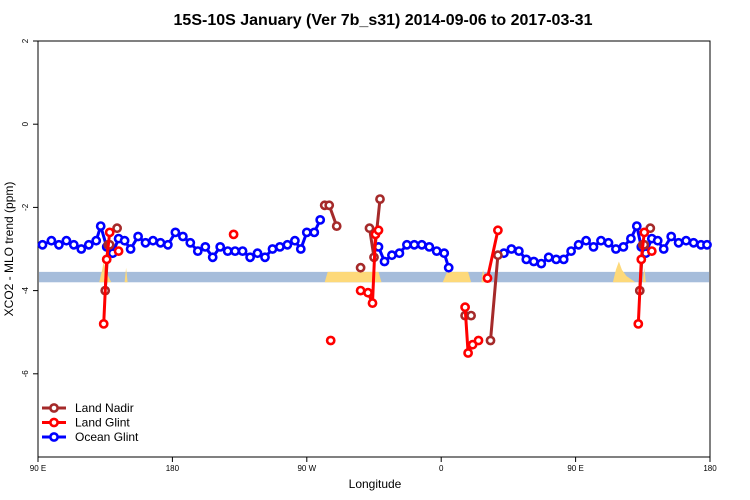 The height and width of the screenshot is (500, 750). What do you see at coordinates (710, 468) in the screenshot?
I see `x-tick-label-5: 180` at bounding box center [710, 468].